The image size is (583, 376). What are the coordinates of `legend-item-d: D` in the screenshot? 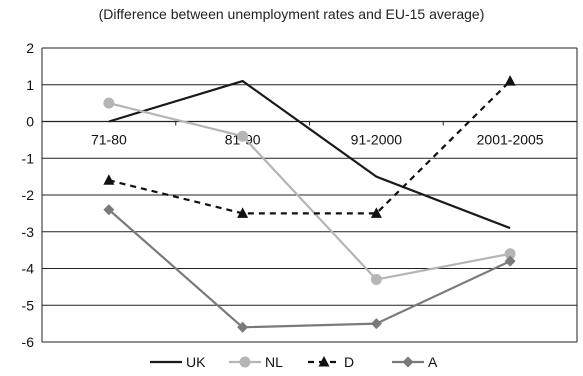 It's located at (331, 362).